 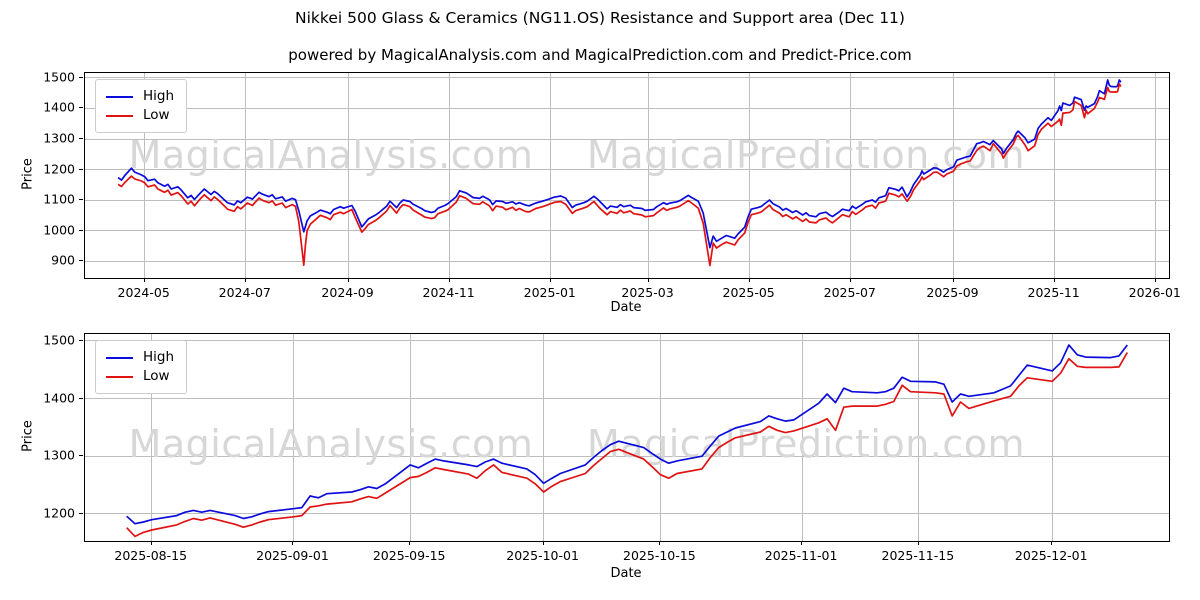 What do you see at coordinates (801, 555) in the screenshot?
I see `x-tick-label: 2025-11-01` at bounding box center [801, 555].